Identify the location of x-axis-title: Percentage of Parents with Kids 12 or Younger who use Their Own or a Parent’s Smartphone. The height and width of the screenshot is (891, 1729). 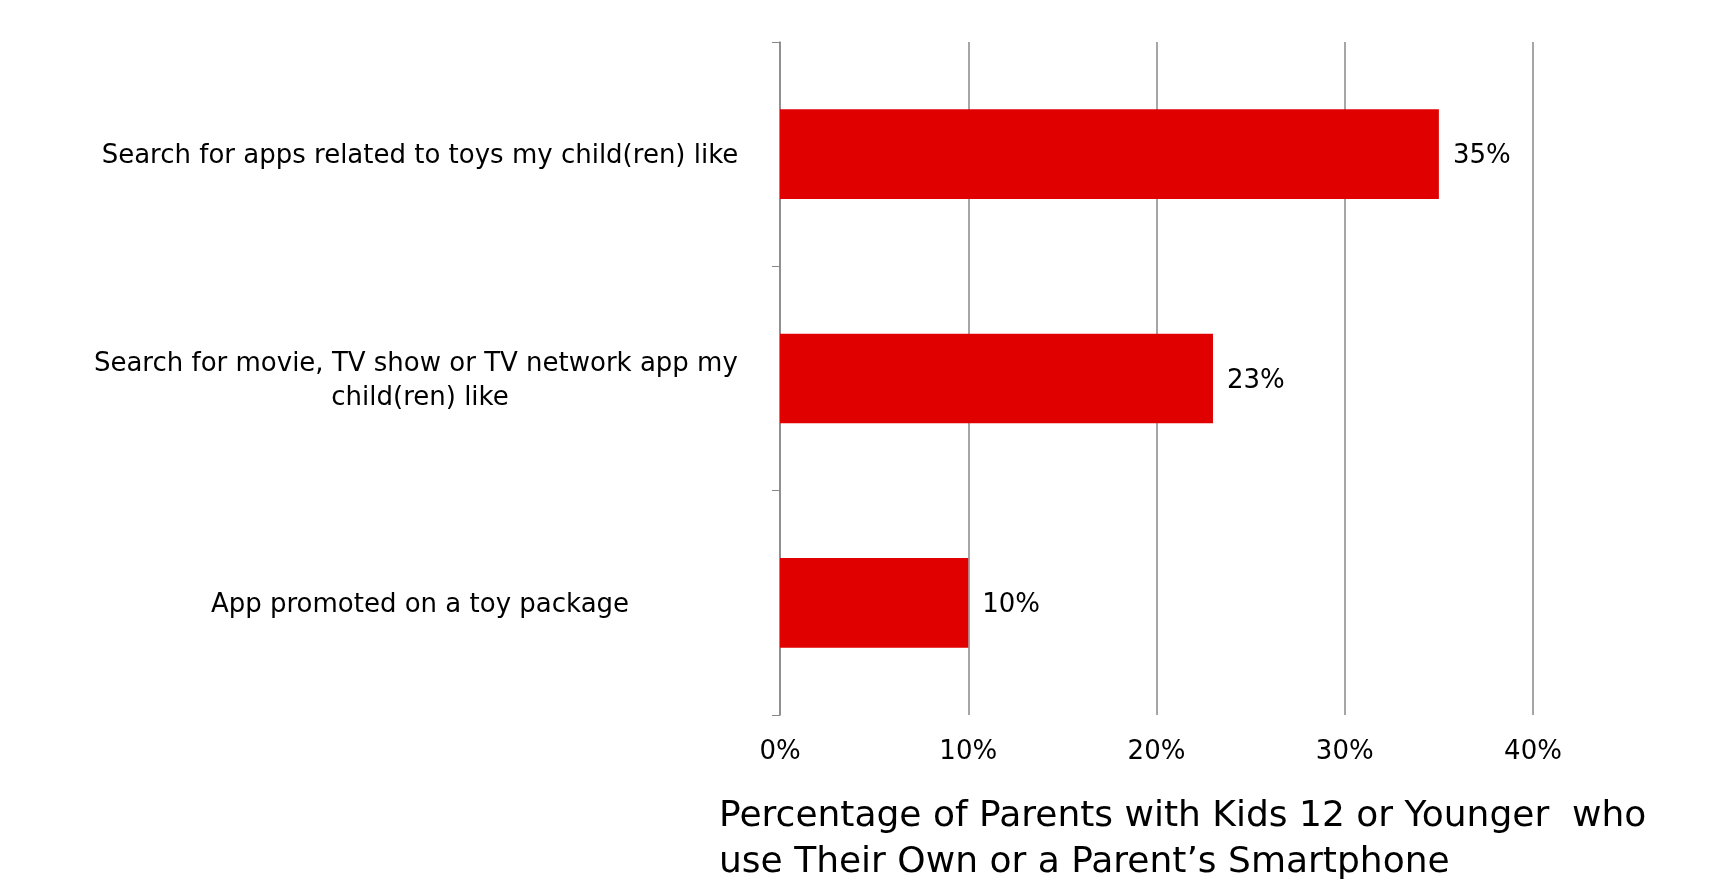
(1183, 836).